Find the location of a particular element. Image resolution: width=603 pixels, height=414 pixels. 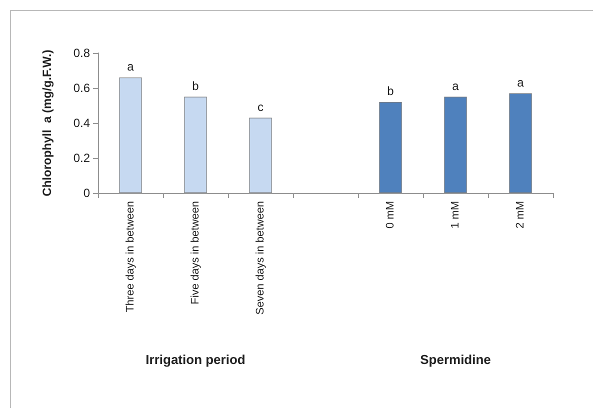

y-tick-label: 0.8 is located at coordinates (81, 53).